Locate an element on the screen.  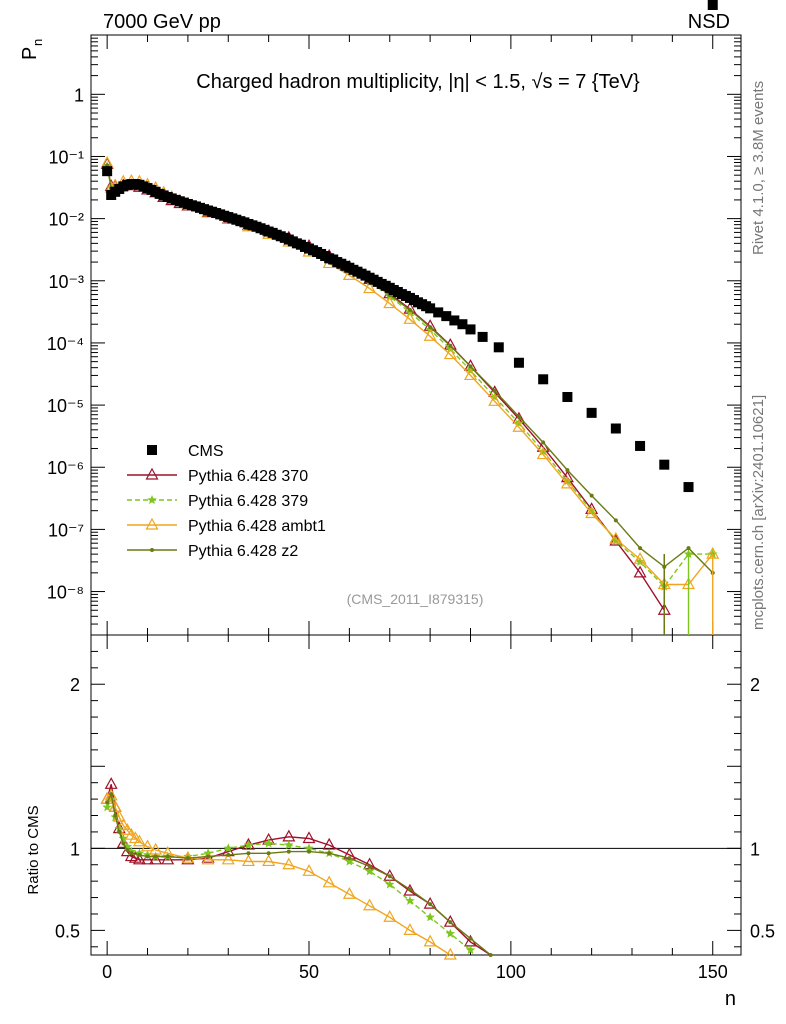
x-tick-label: 100 is located at coordinates (511, 972).